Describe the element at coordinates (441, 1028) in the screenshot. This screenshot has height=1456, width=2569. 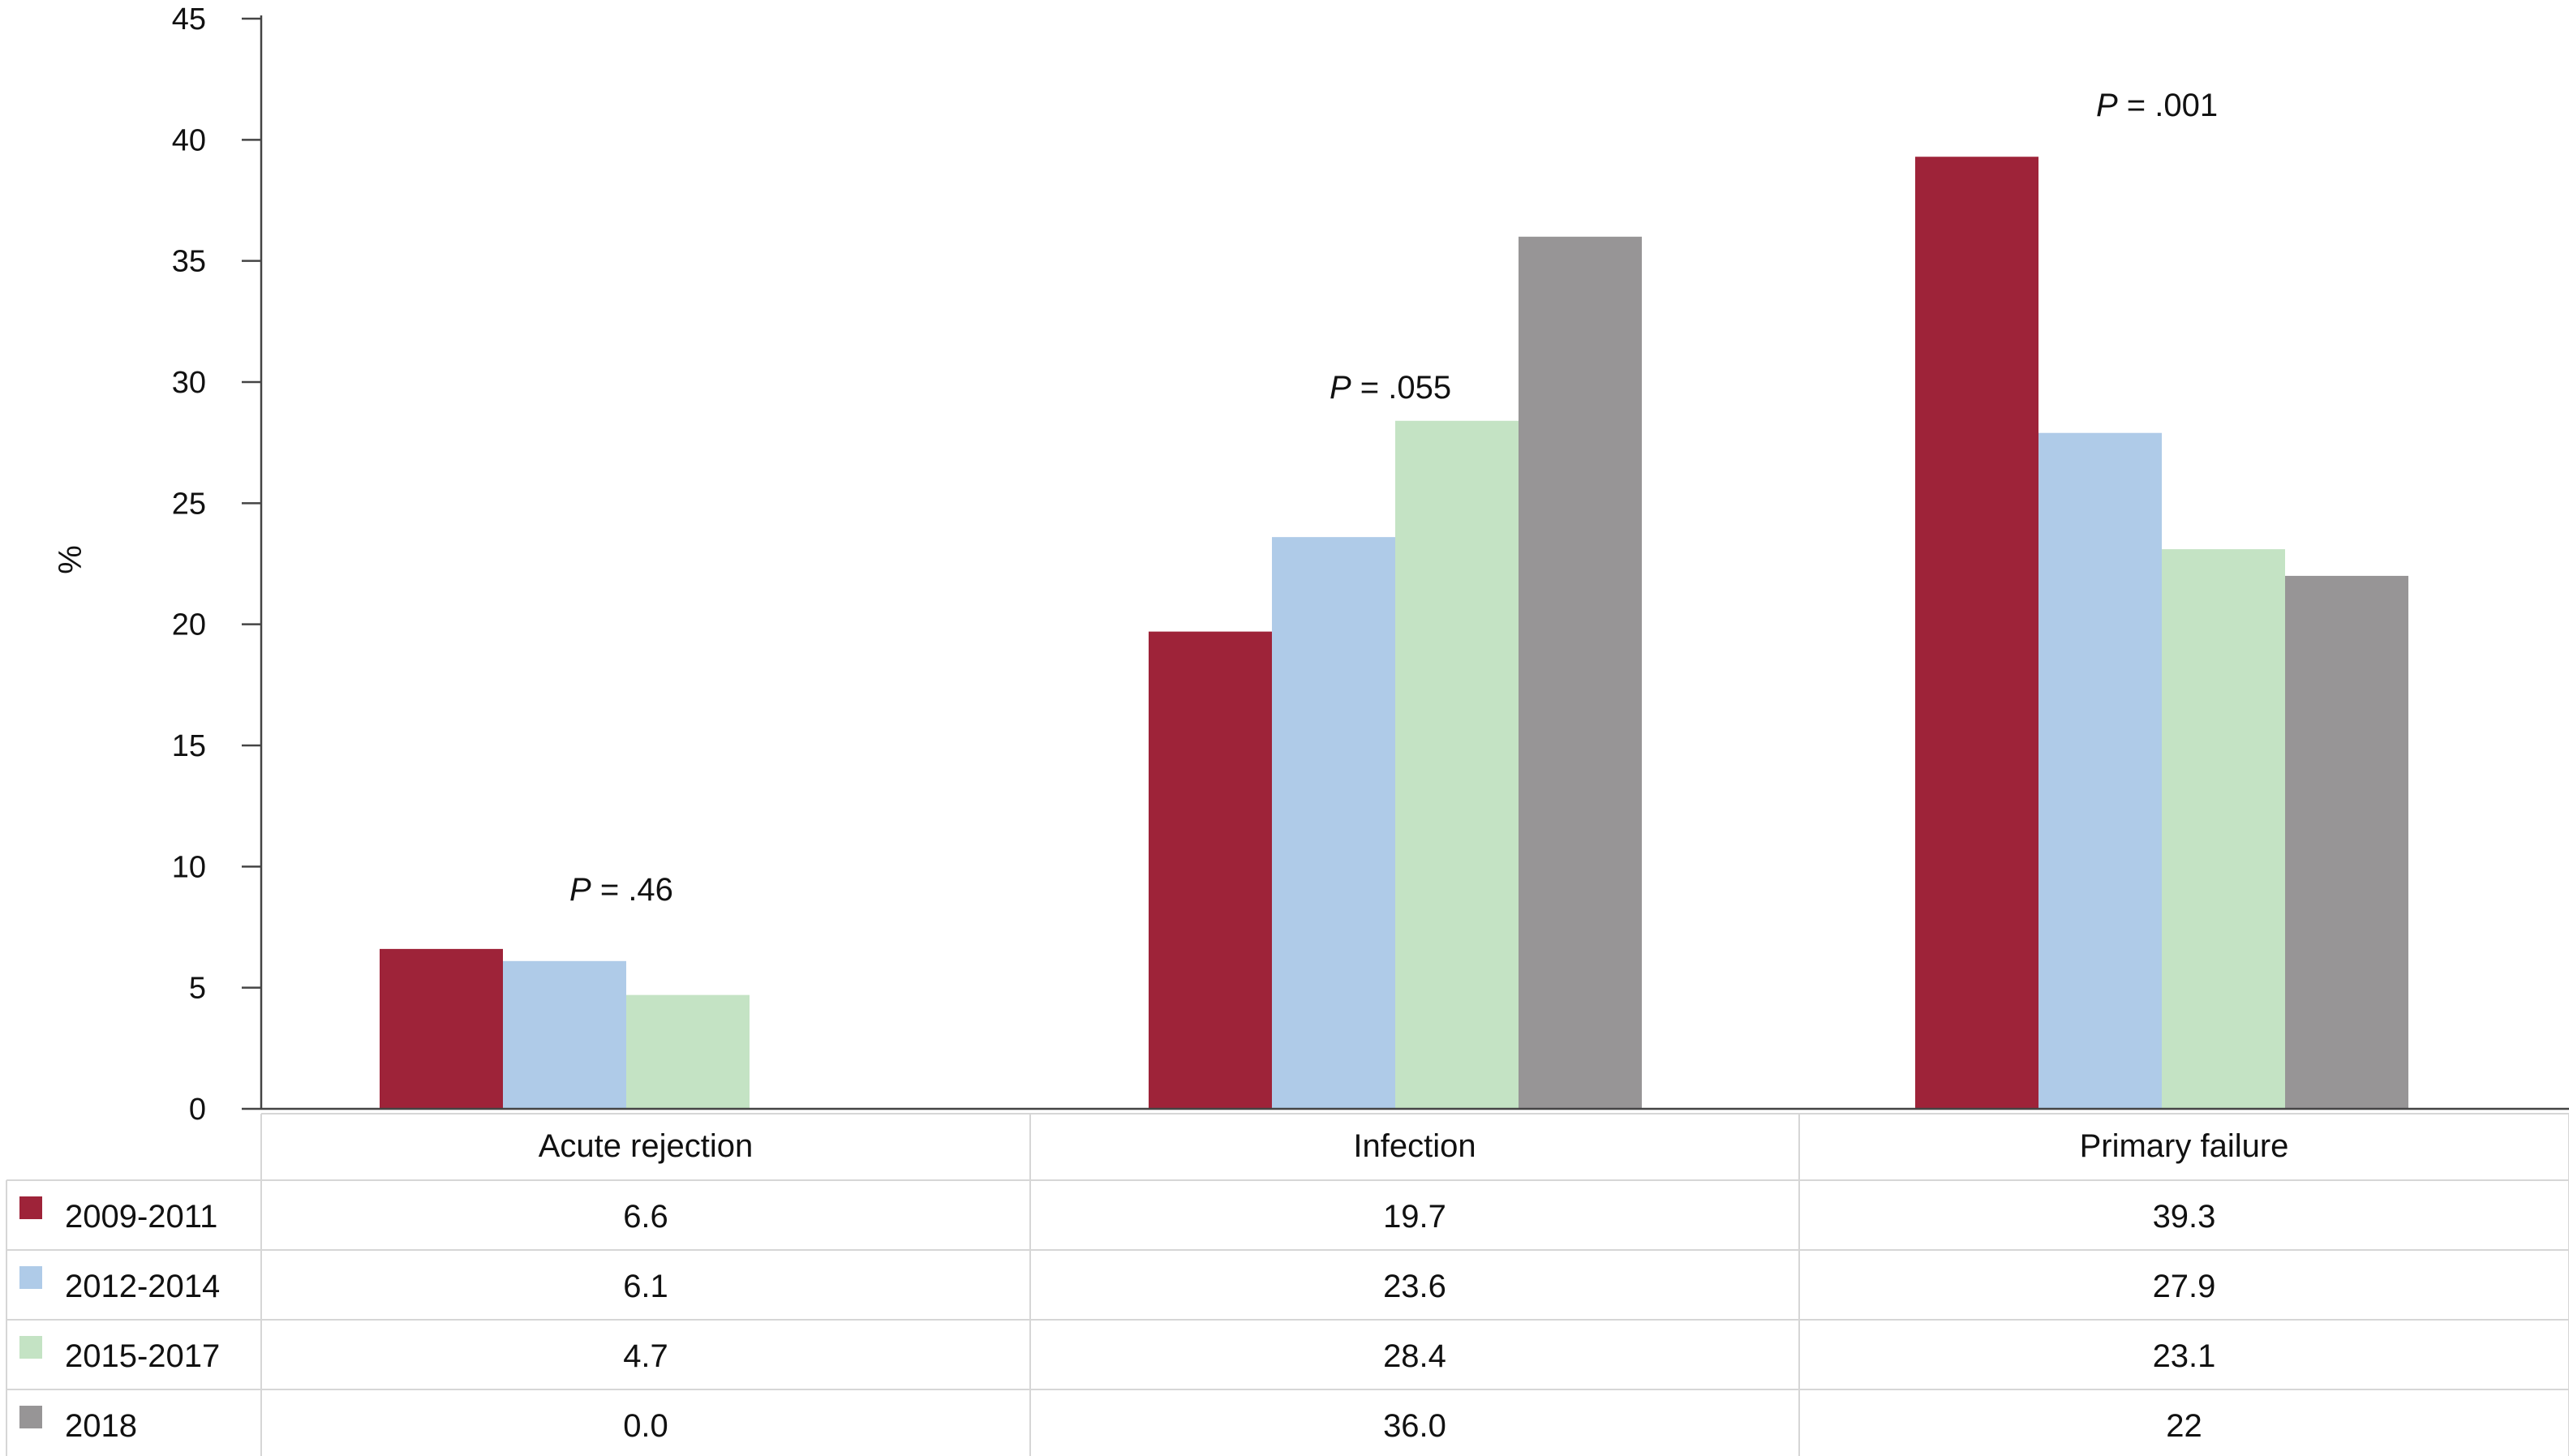
I see `bar-acute-rejection-2009-2011` at that location.